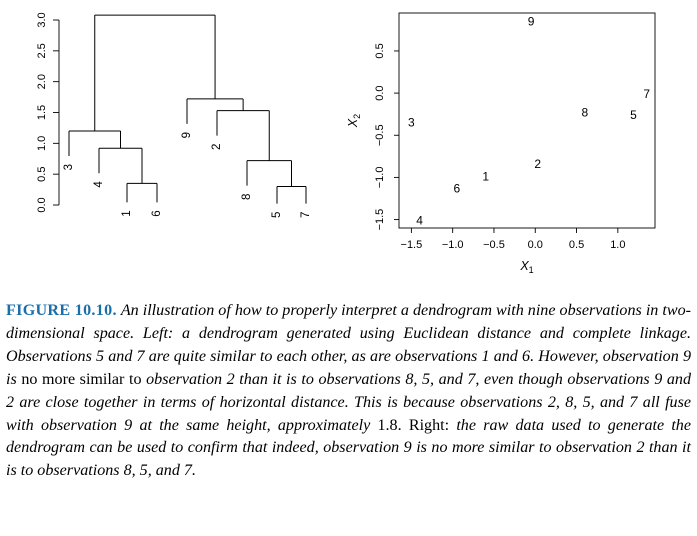 The height and width of the screenshot is (536, 697). Describe the element at coordinates (42, 112) in the screenshot. I see `y-tick-label: 1.5` at that location.